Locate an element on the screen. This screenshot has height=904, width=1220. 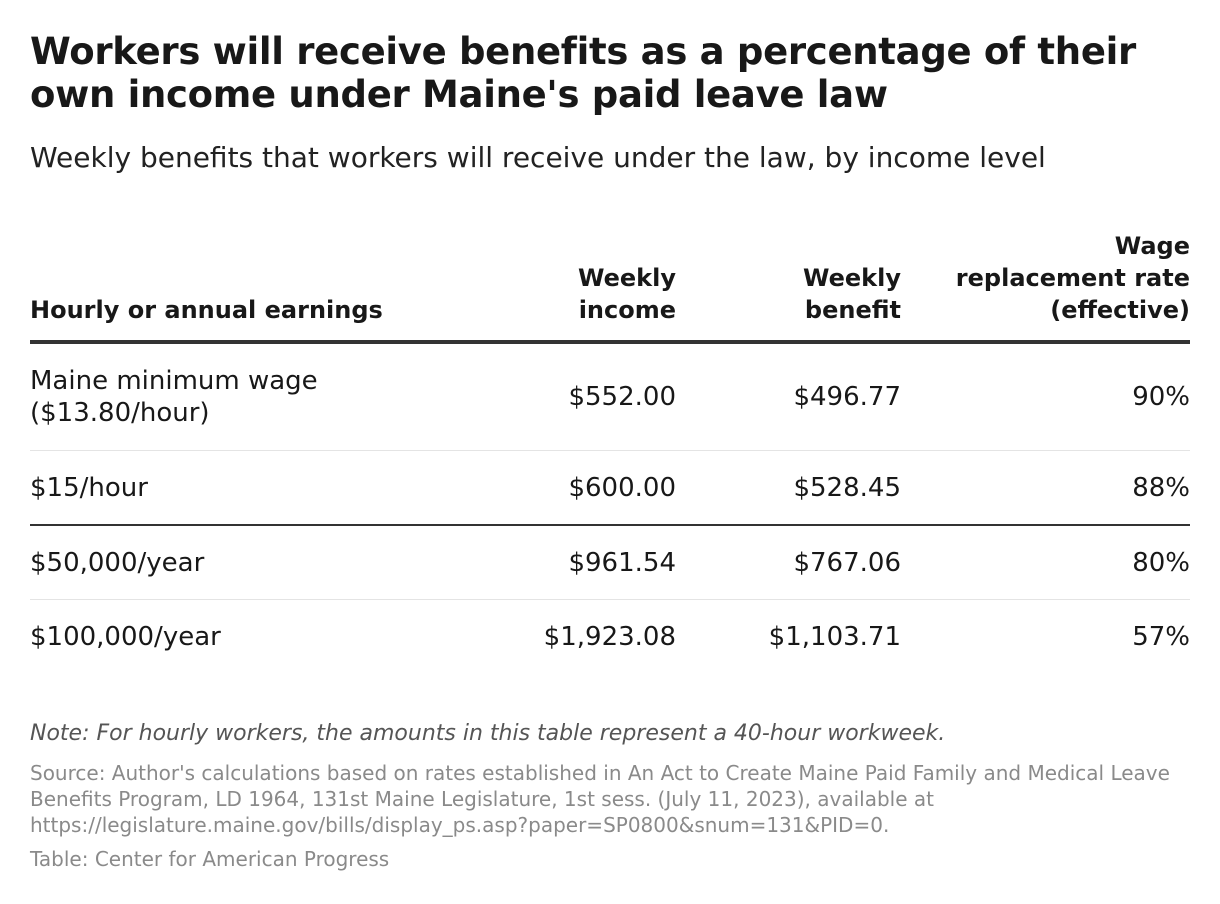
cell-earnings-line: ($13.80/hour) is located at coordinates (120, 413).